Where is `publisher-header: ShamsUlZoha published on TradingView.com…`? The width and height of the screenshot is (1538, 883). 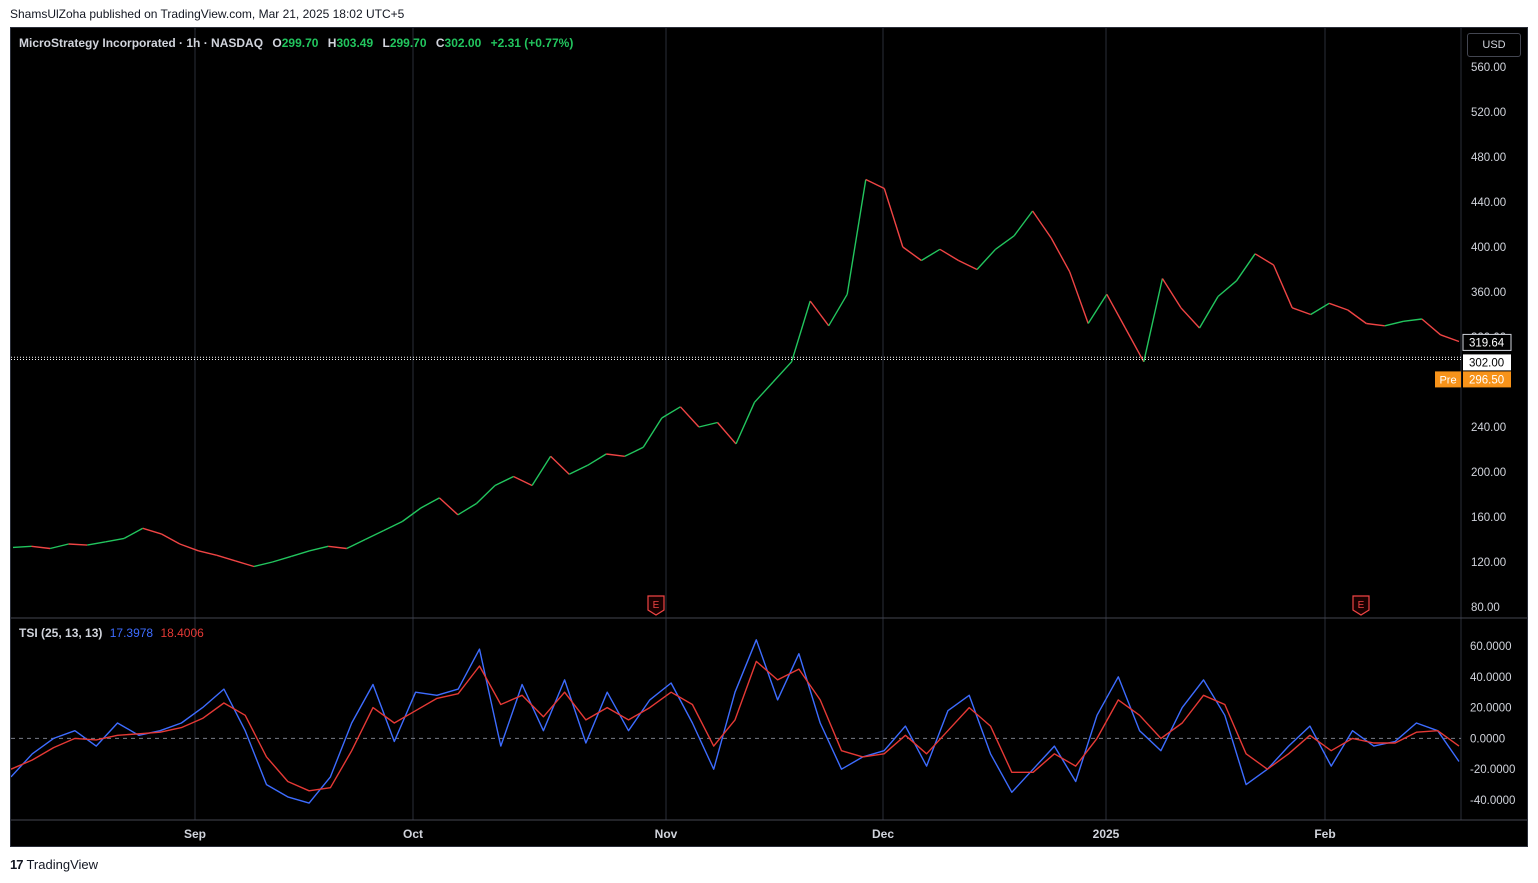
publisher-header: ShamsUlZoha published on TradingView.com… is located at coordinates (207, 14).